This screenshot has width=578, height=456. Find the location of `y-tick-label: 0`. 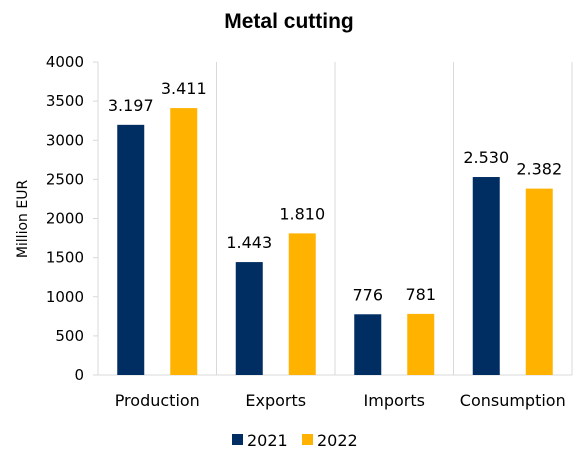

y-tick-label: 0 is located at coordinates (79, 375).